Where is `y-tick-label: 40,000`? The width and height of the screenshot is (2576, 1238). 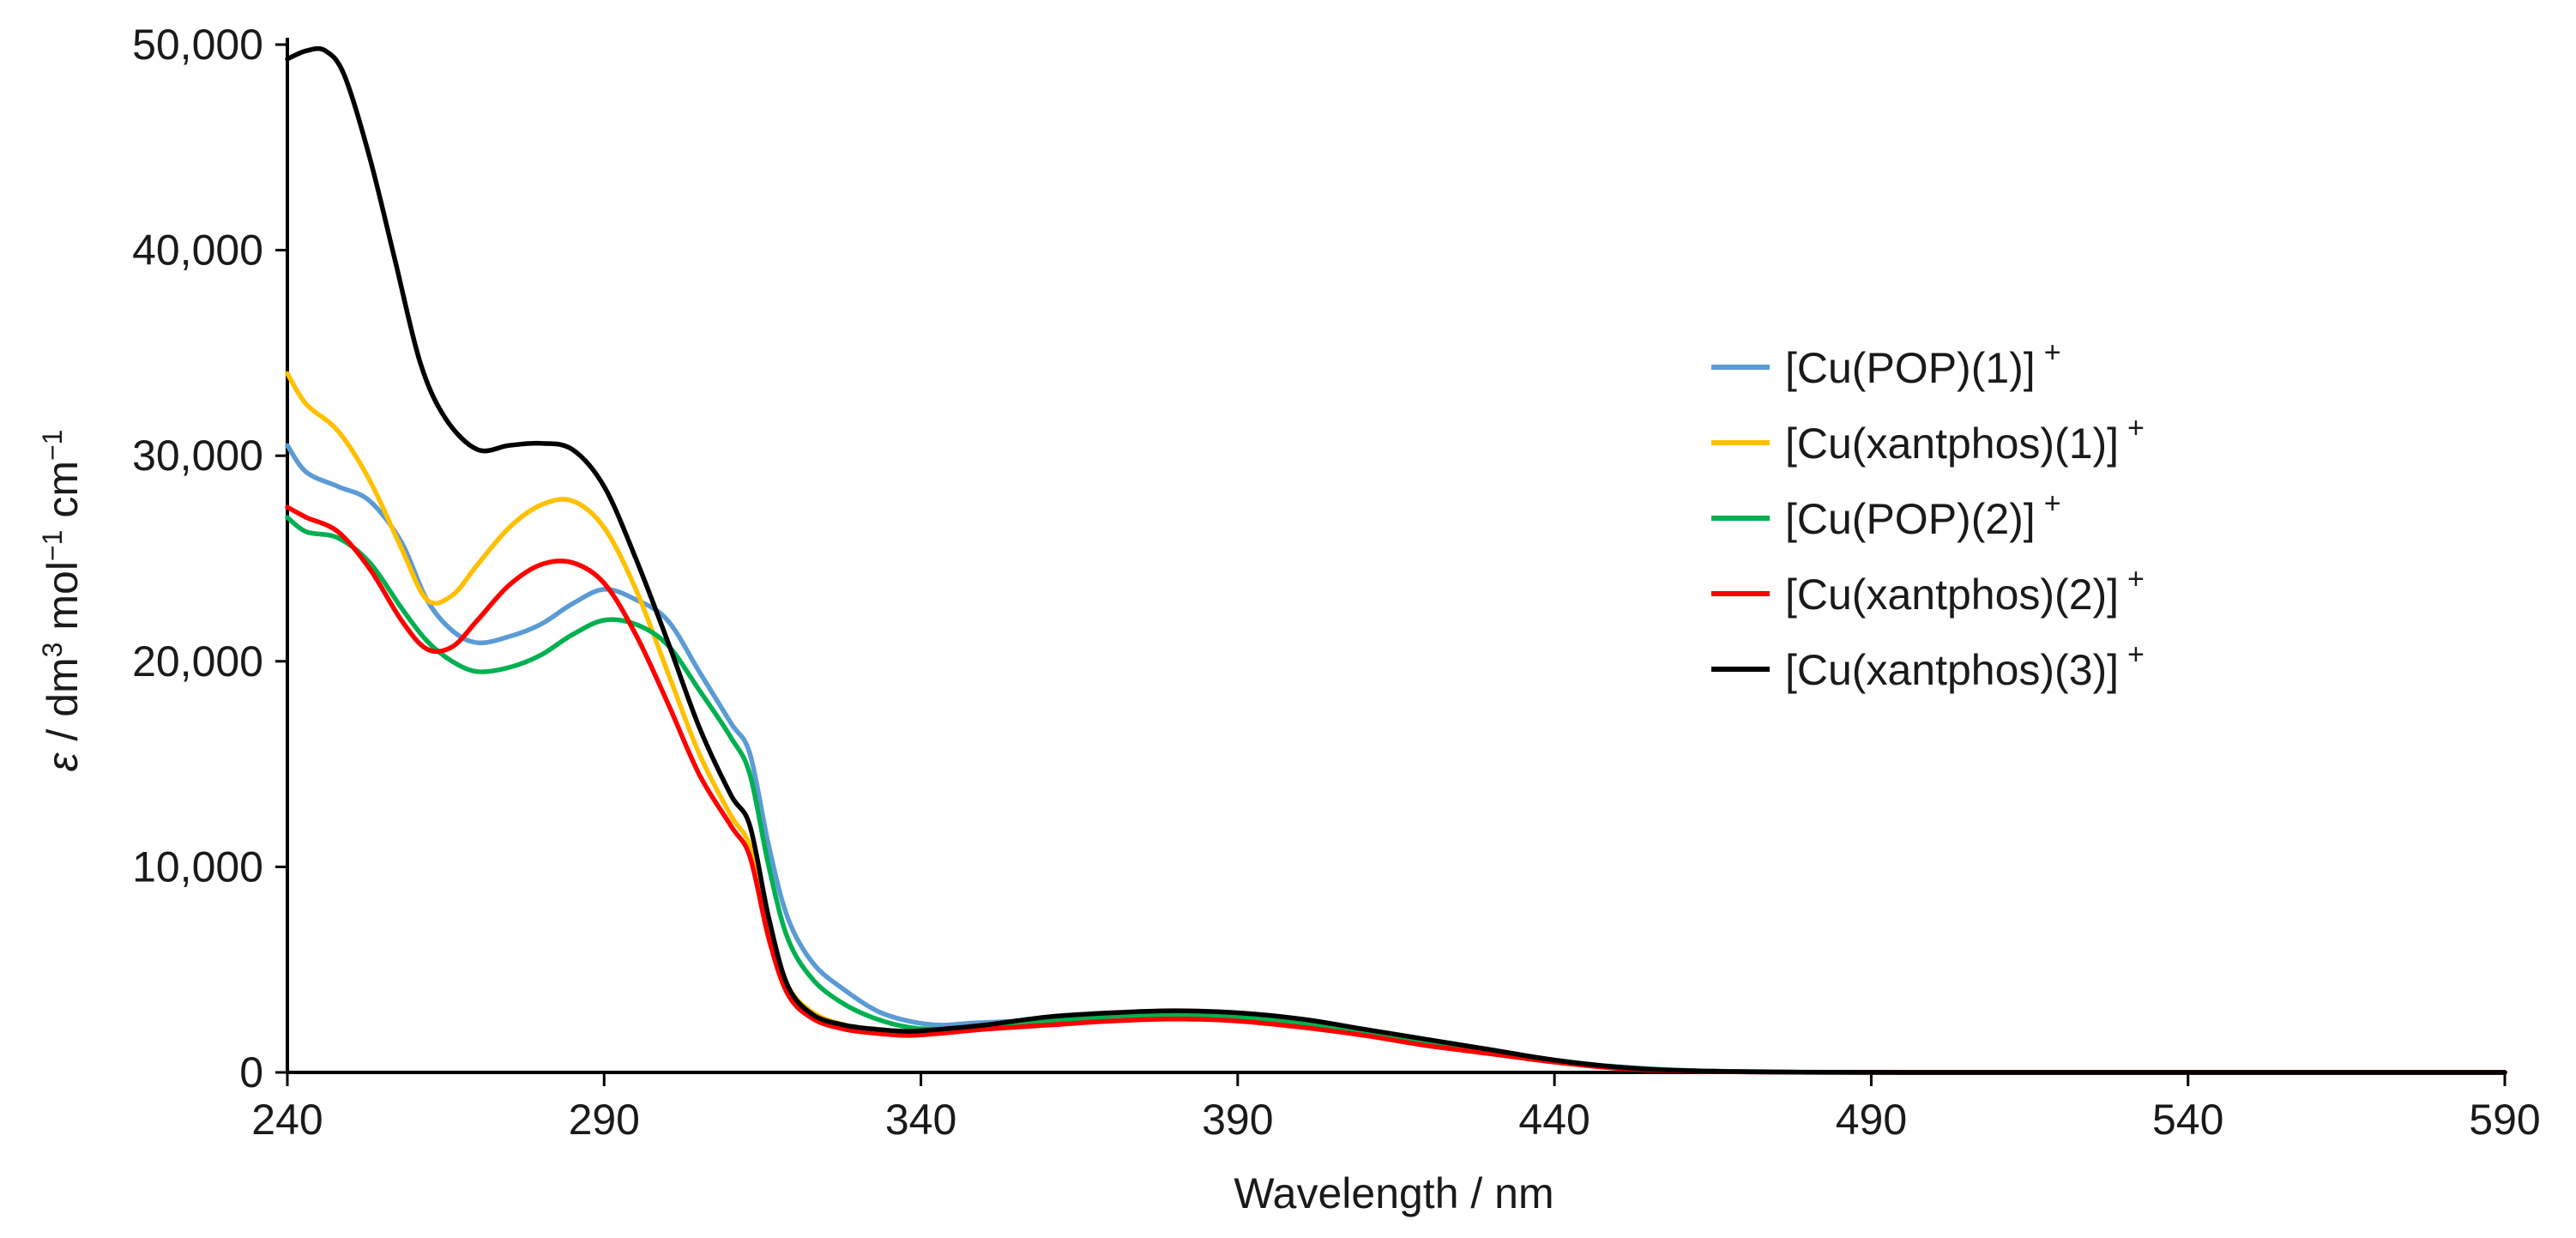
y-tick-label: 40,000 is located at coordinates (197, 251).